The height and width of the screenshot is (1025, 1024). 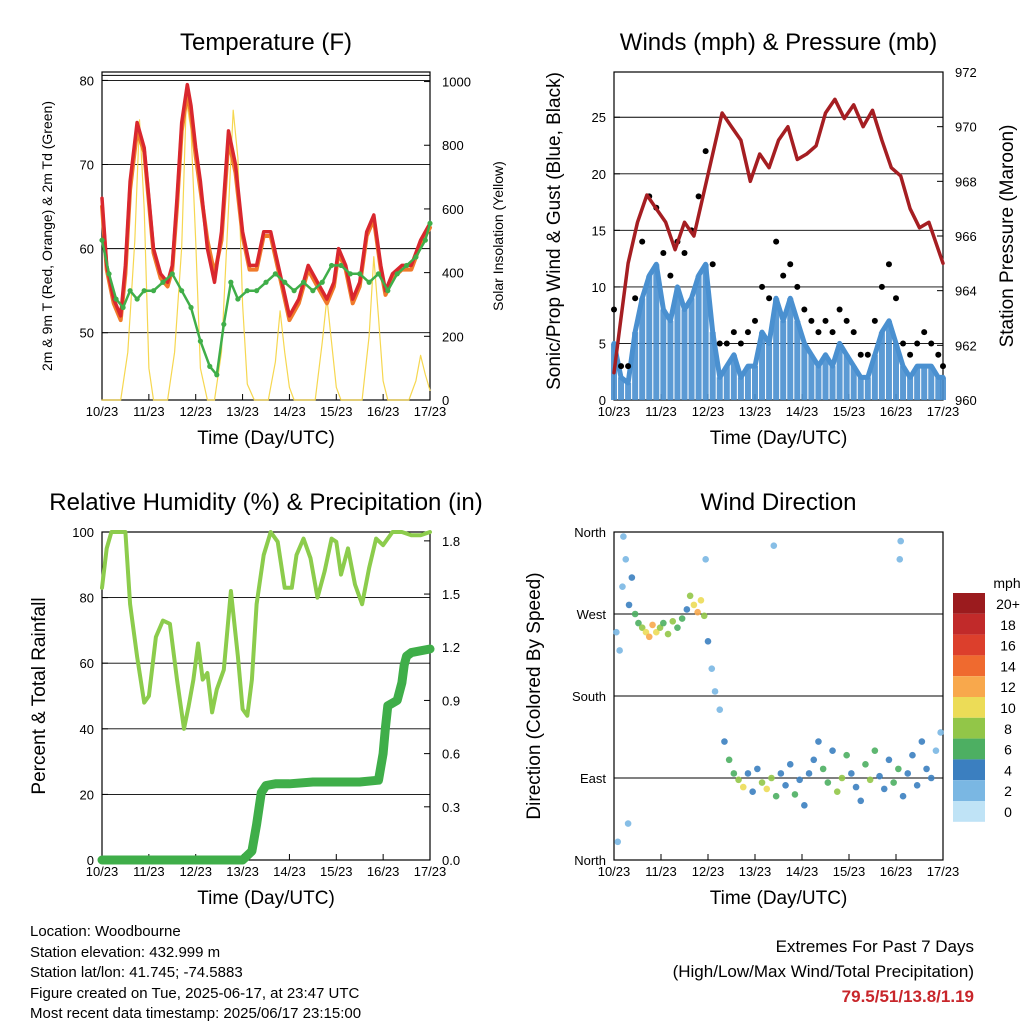 I want to click on winds-x-tick-label: 12/23, so click(x=708, y=411).